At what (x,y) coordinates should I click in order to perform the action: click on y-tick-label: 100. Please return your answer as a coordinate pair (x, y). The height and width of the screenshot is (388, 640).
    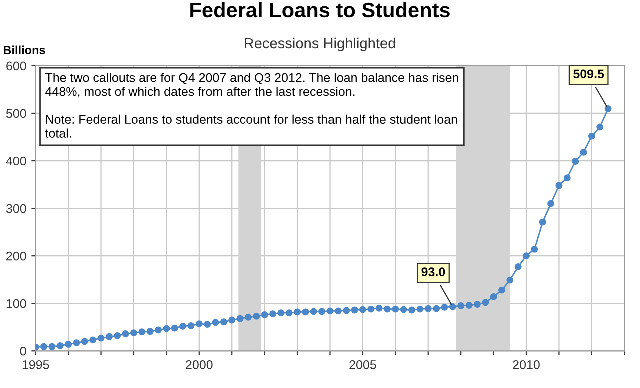
    Looking at the image, I should click on (16, 303).